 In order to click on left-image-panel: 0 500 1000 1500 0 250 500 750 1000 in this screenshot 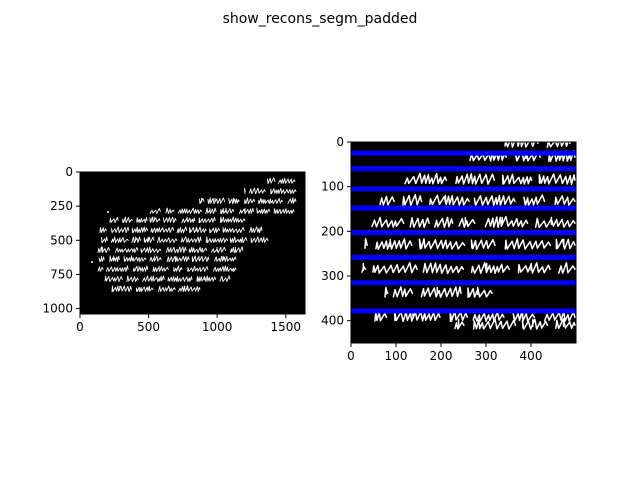, I will do `click(174, 249)`.